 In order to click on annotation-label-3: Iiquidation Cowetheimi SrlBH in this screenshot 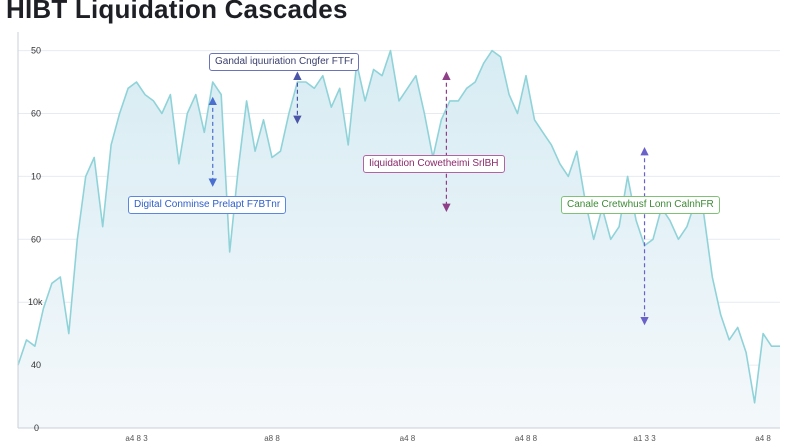, I will do `click(434, 164)`.